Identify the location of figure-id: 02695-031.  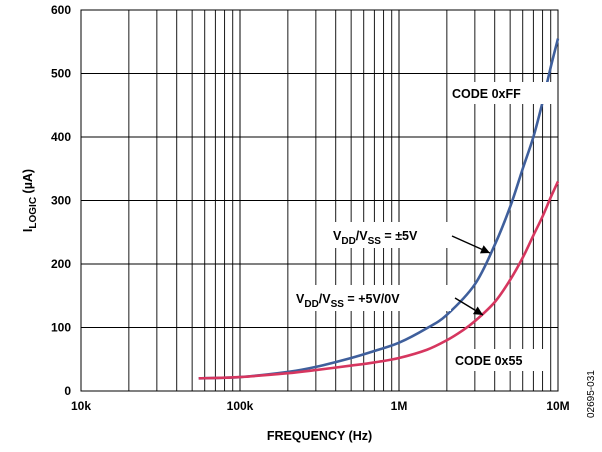
(591, 394).